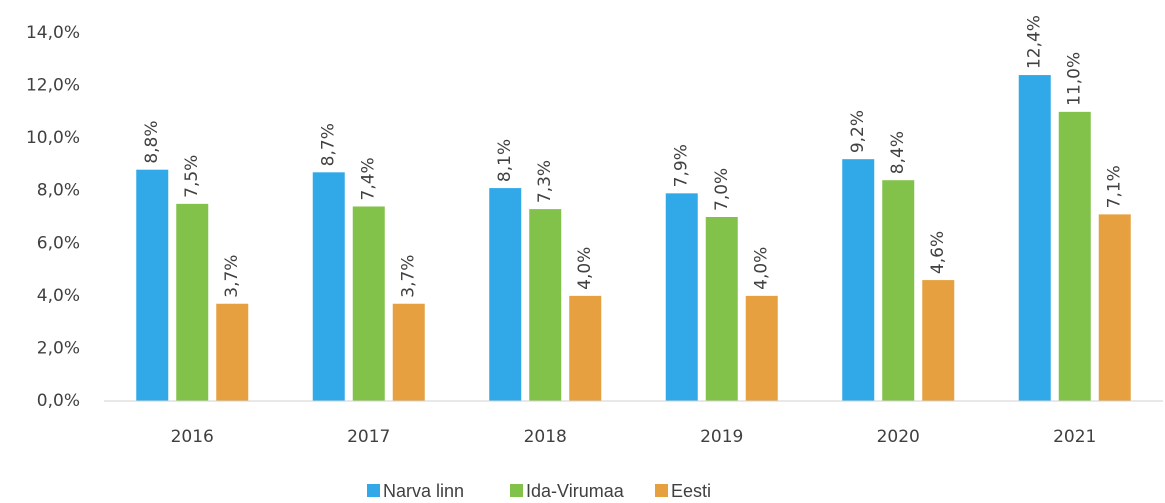 This screenshot has height=503, width=1165. Describe the element at coordinates (898, 437) in the screenshot. I see `x-tick-label: 2020` at that location.